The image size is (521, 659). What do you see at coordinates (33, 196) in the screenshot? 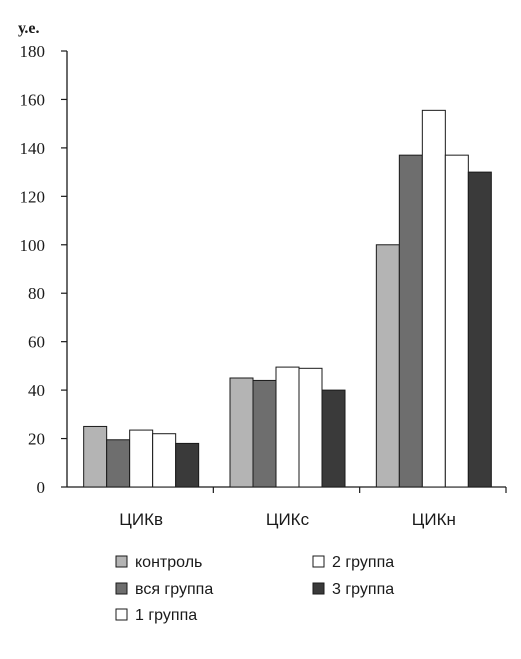
I see `y-tick-label: 120` at bounding box center [33, 196].